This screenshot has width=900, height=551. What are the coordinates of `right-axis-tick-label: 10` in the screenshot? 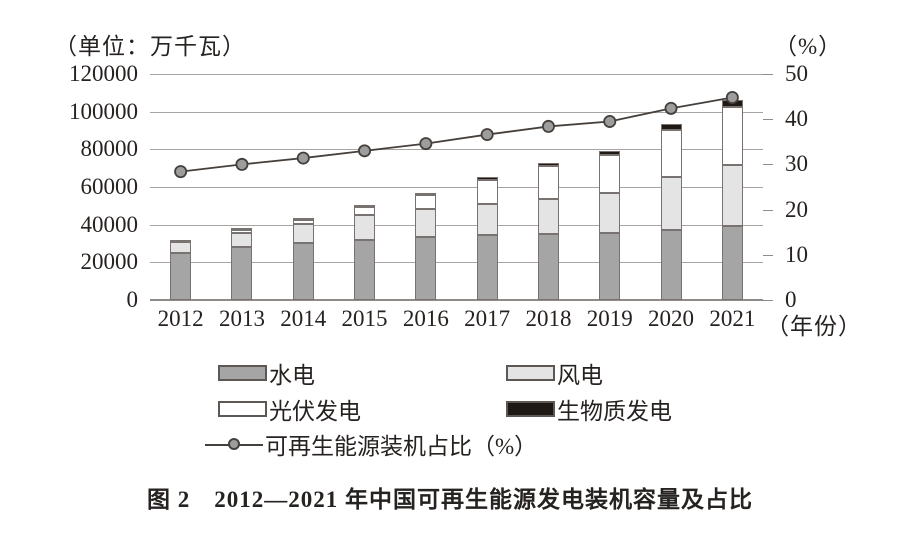 It's located at (796, 254).